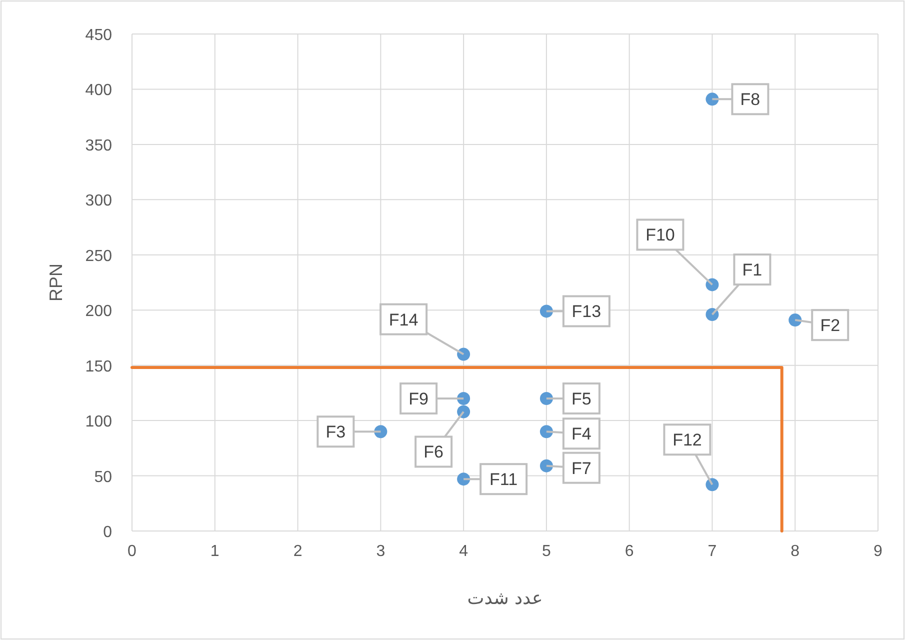  Describe the element at coordinates (504, 480) in the screenshot. I see `annotation: F11` at that location.